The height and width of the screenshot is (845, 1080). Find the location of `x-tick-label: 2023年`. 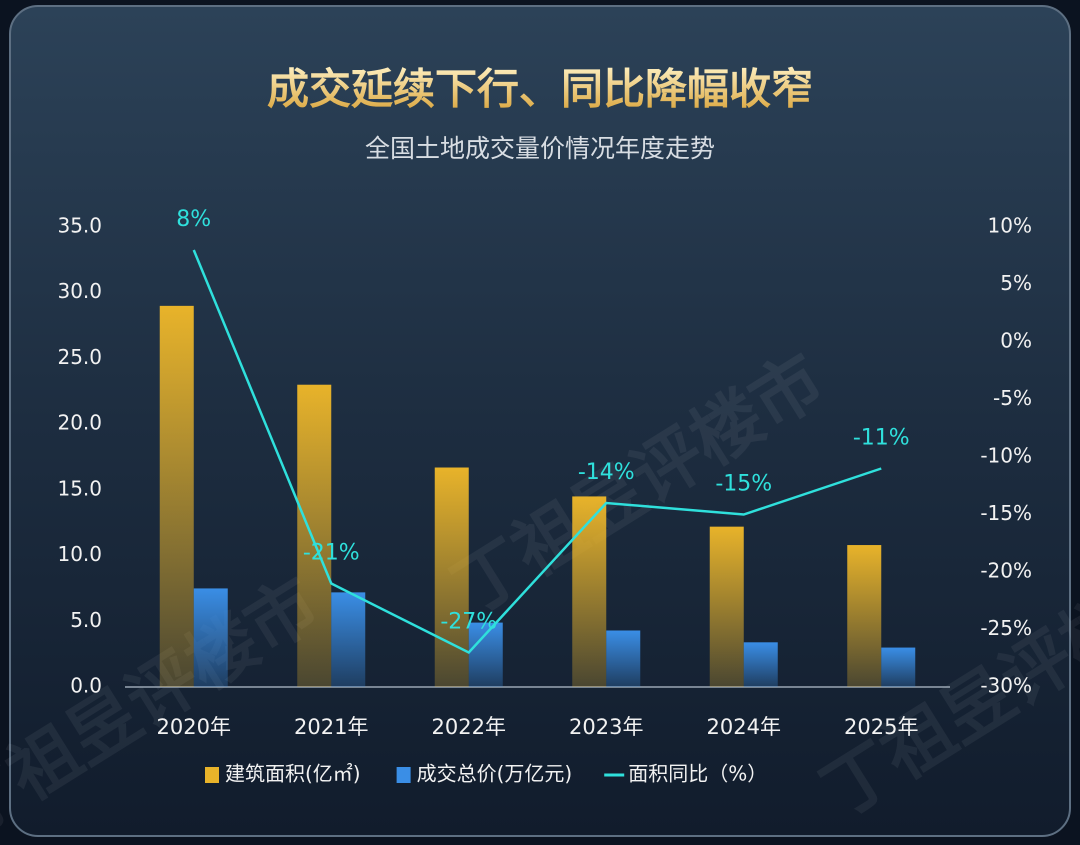

x-tick-label: 2023年 is located at coordinates (606, 727).